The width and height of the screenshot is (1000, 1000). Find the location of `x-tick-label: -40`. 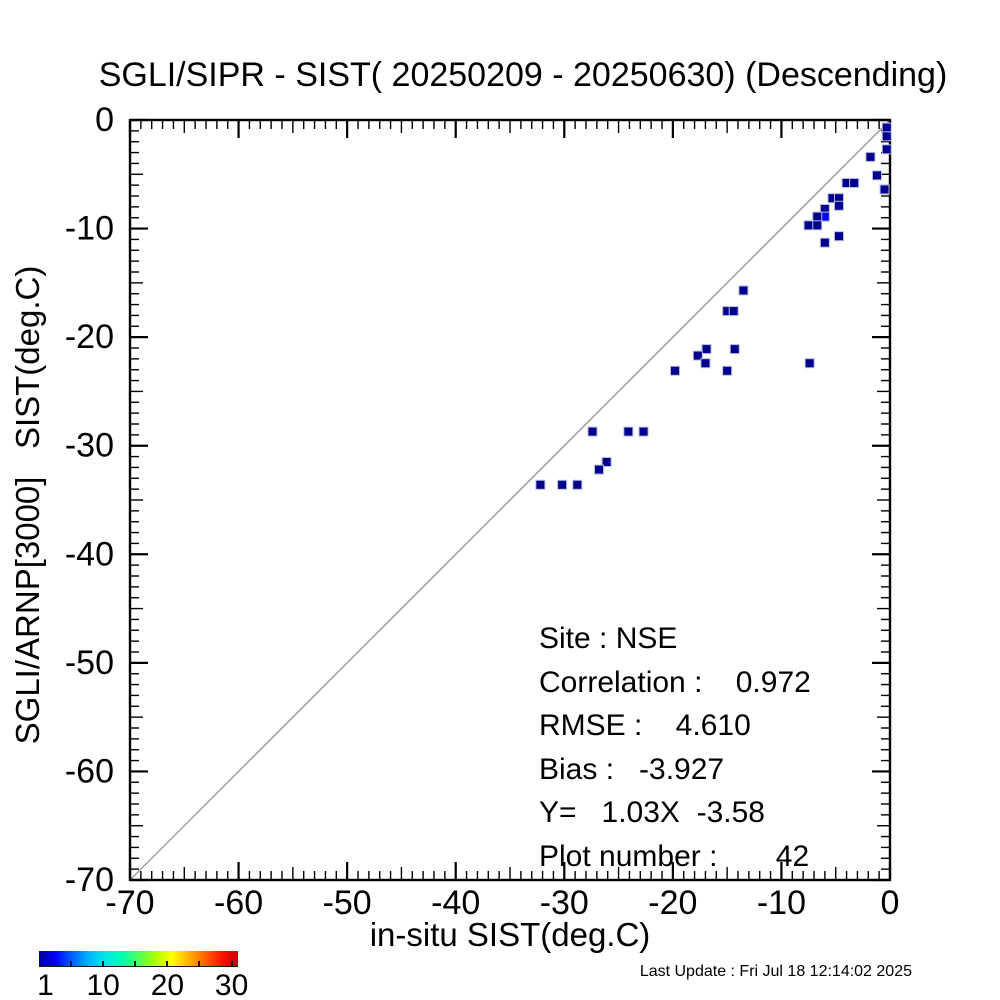

x-tick-label: -40 is located at coordinates (455, 903).